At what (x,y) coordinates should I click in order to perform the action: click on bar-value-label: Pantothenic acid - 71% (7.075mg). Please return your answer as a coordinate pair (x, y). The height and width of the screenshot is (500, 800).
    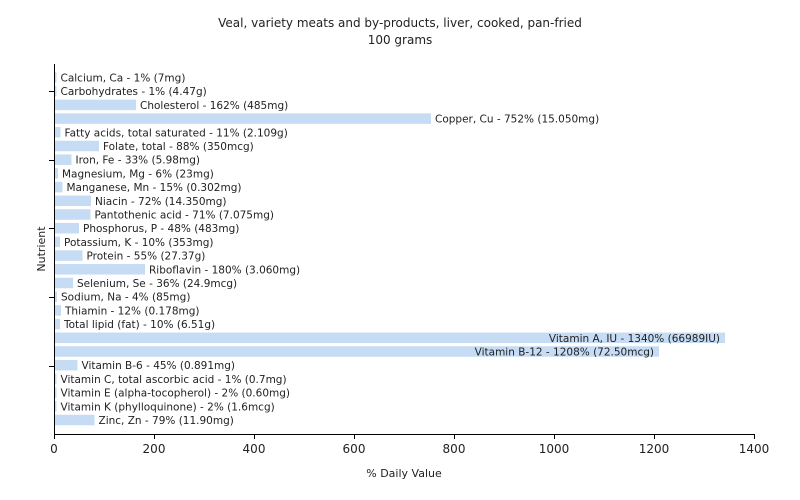
    Looking at the image, I should click on (184, 216).